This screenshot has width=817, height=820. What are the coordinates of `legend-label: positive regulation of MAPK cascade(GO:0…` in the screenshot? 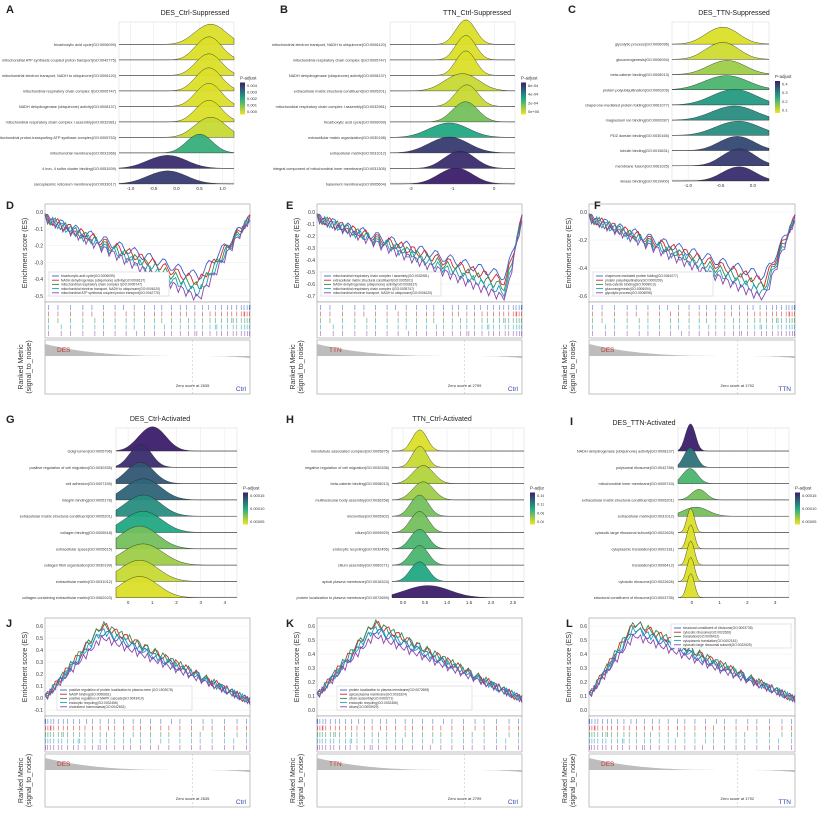 It's located at (106, 699).